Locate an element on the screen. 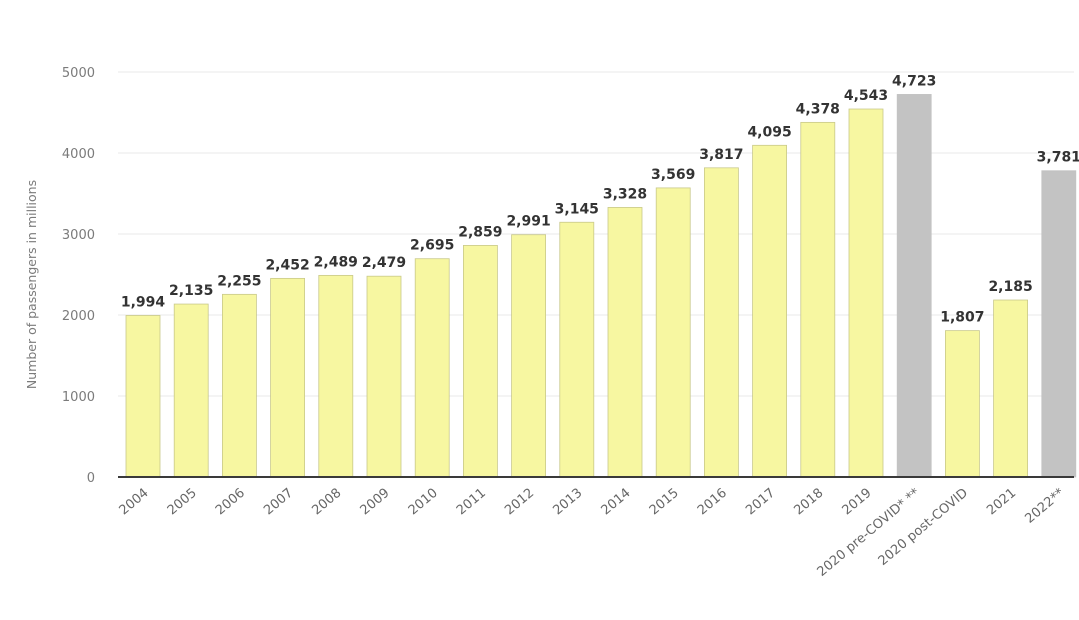 The image size is (1079, 620). x-tick-label: 2008 is located at coordinates (326, 502).